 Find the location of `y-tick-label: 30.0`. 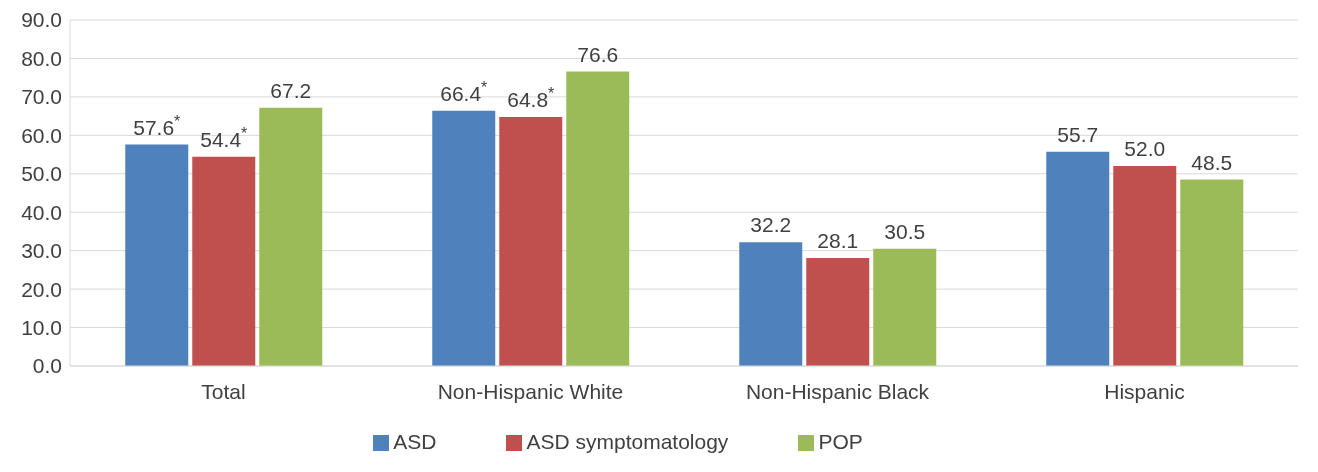

y-tick-label: 30.0 is located at coordinates (41, 251).